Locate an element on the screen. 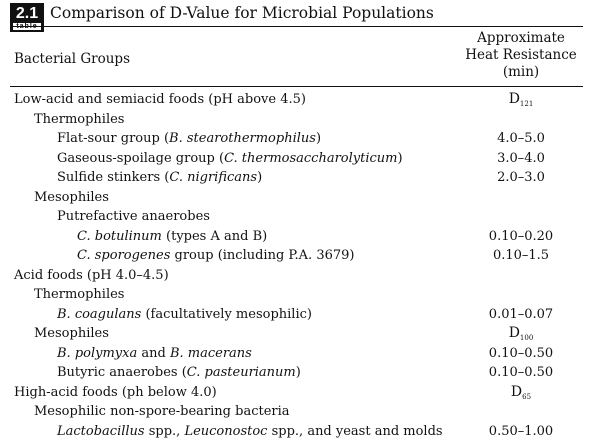  d-value-symbol: D121 is located at coordinates (521, 102).